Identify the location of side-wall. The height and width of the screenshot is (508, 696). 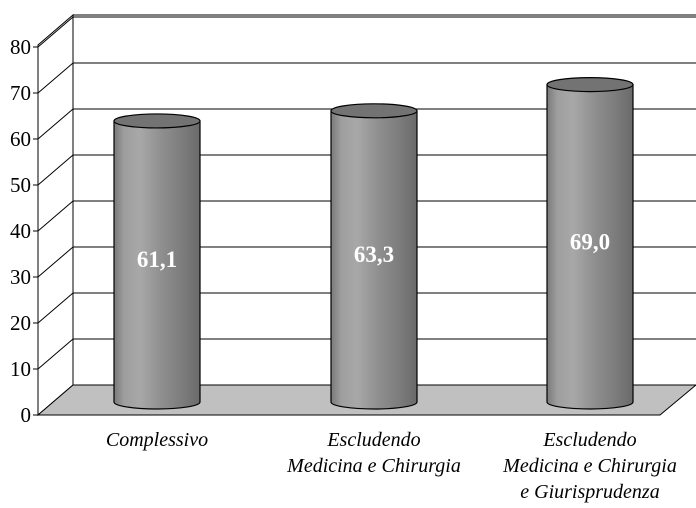
(55, 215).